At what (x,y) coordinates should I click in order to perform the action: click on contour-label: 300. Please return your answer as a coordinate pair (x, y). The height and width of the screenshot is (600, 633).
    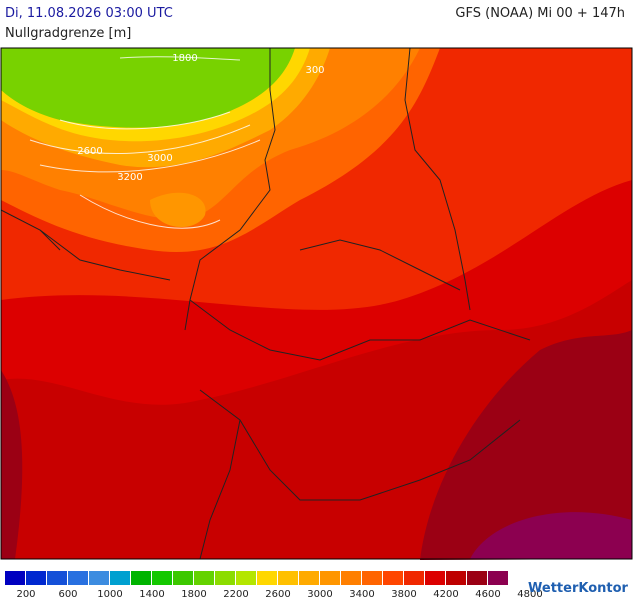
    Looking at the image, I should click on (314, 70).